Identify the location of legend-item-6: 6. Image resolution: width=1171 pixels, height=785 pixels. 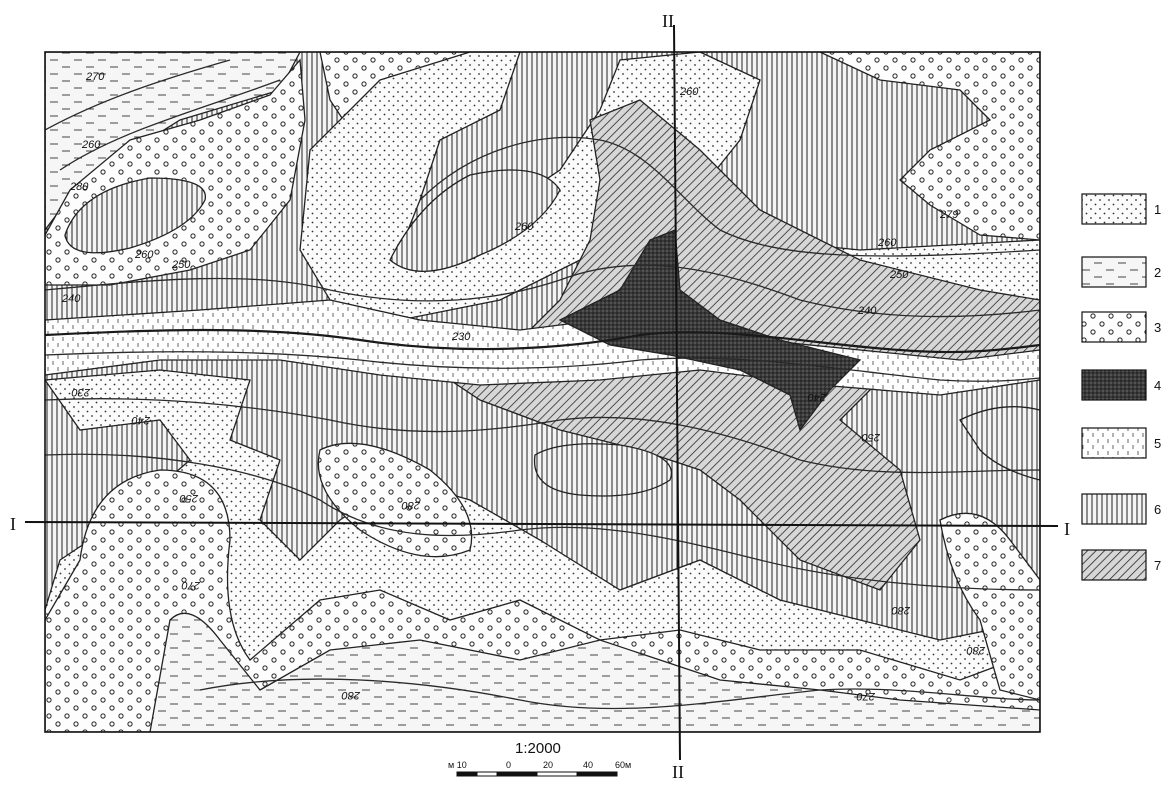
(1121, 509).